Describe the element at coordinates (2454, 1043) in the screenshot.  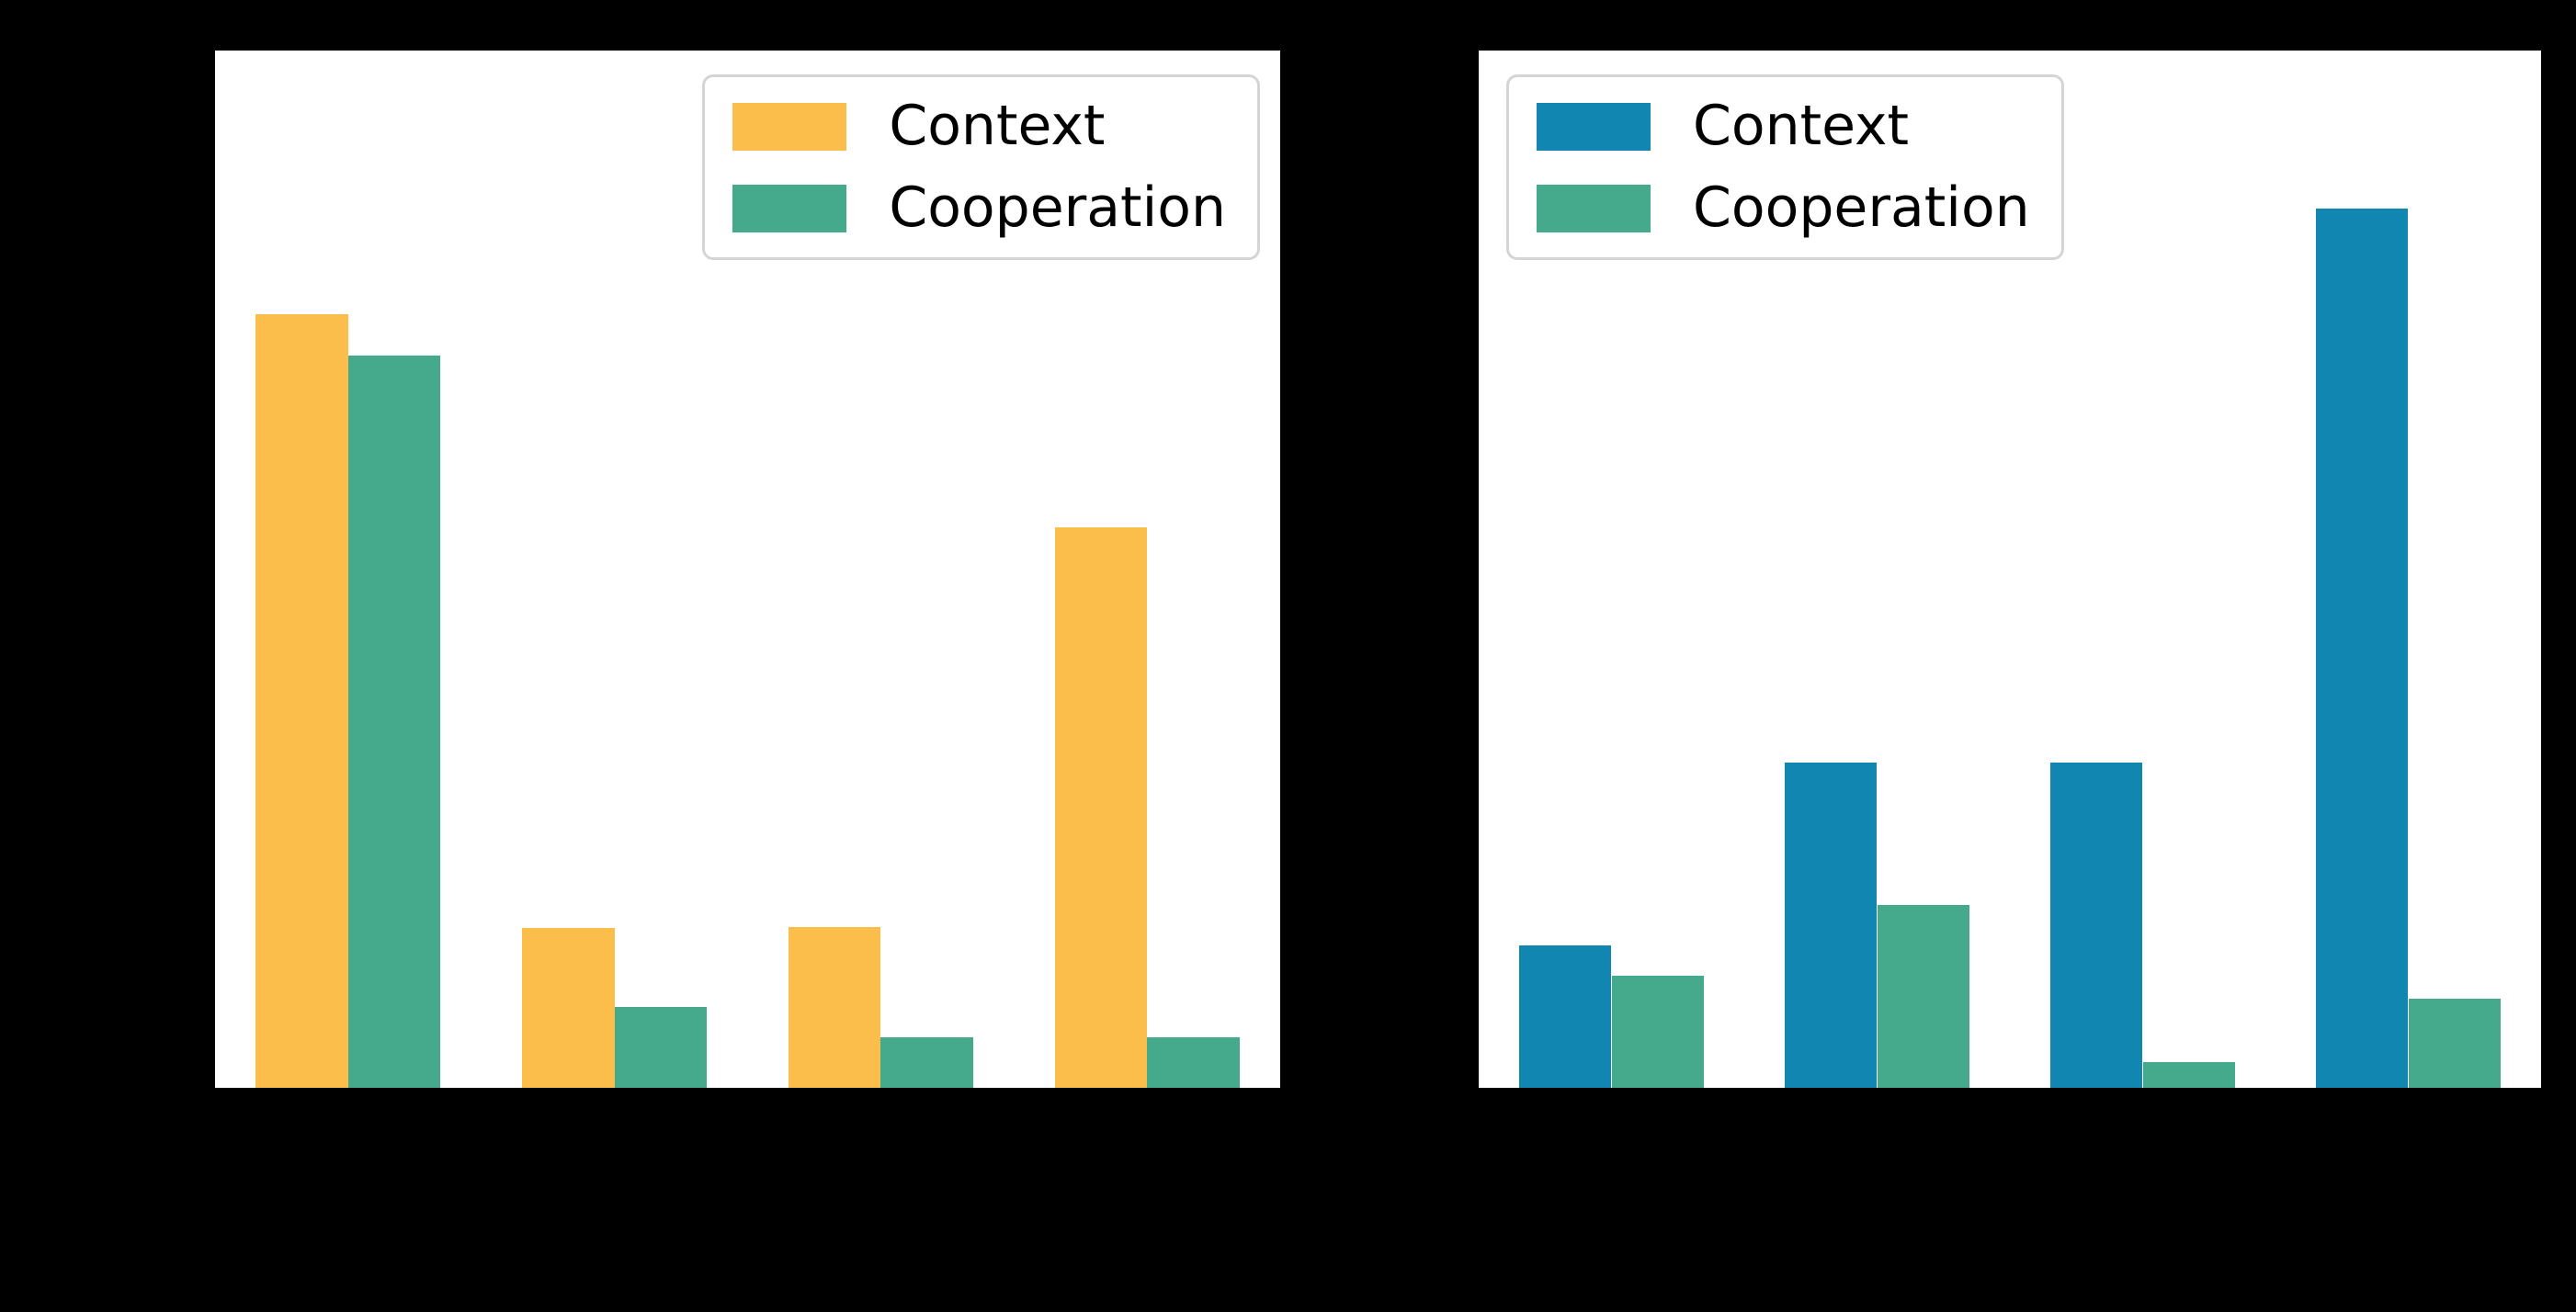
I see `bar-right-cooperation-group4` at that location.